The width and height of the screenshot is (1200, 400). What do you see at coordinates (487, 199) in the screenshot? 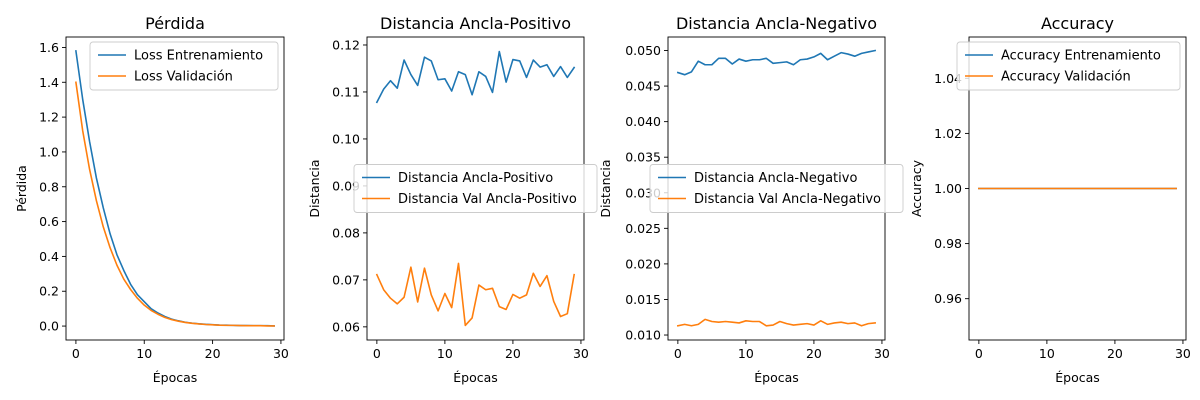
I see `legend-entry: Distancia Val Ancla-Positivo` at bounding box center [487, 199].